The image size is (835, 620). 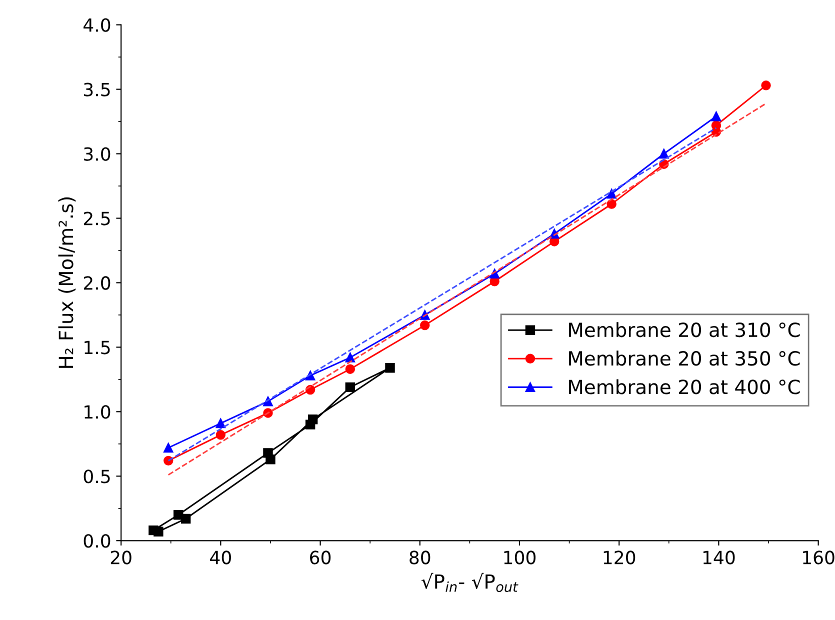 I want to click on y-tick-label: 2.0, so click(x=97, y=283).